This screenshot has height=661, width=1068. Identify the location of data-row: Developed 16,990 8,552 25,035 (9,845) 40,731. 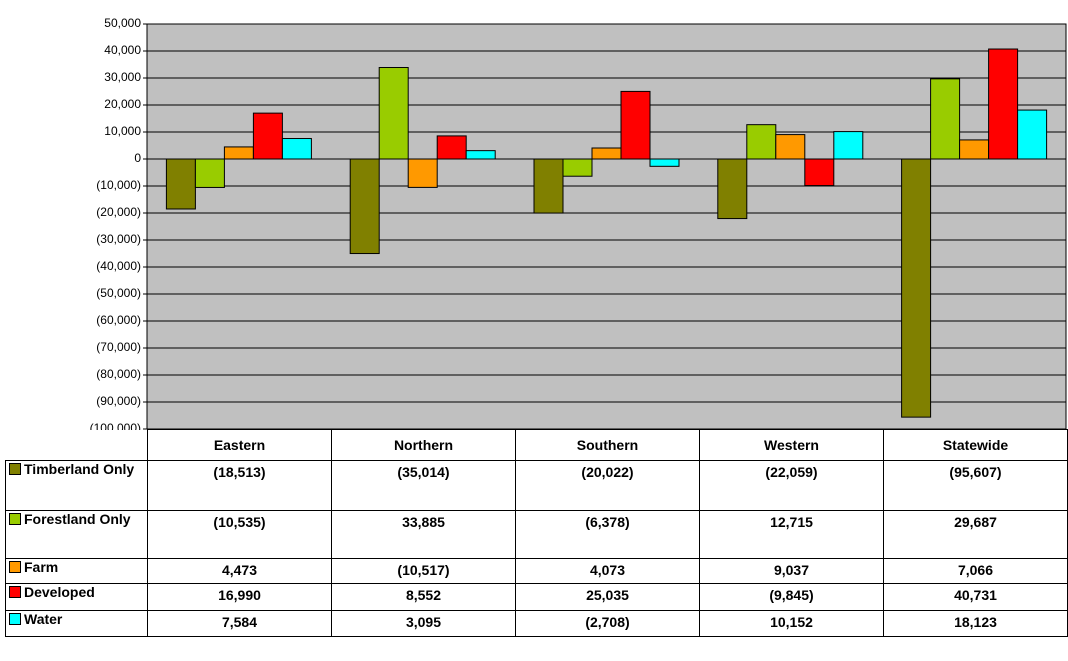
(536, 597).